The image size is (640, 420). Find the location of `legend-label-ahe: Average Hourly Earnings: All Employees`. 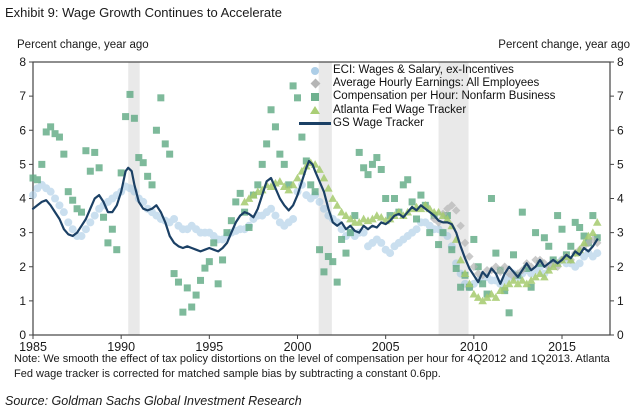

legend-label-ahe: Average Hourly Earnings: All Employees is located at coordinates (436, 83).